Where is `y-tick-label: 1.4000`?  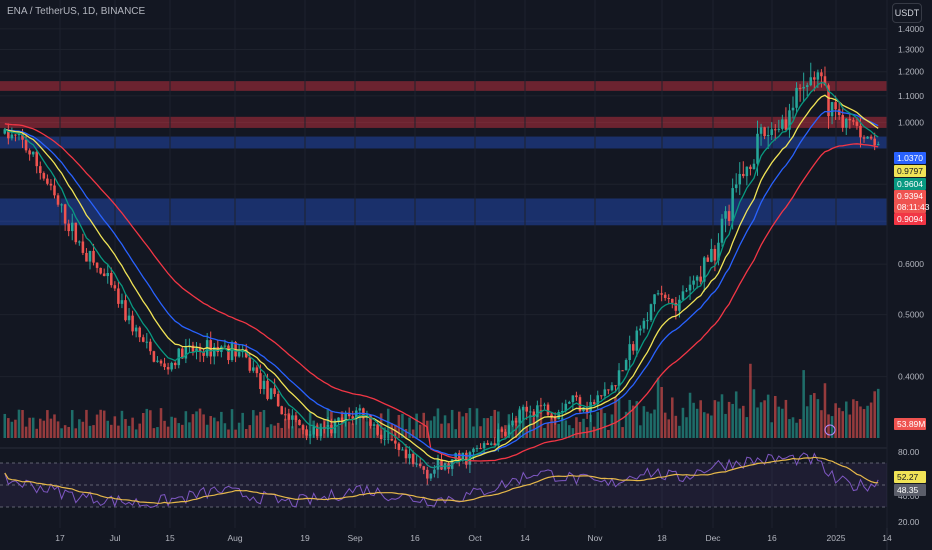 y-tick-label: 1.4000 is located at coordinates (911, 29).